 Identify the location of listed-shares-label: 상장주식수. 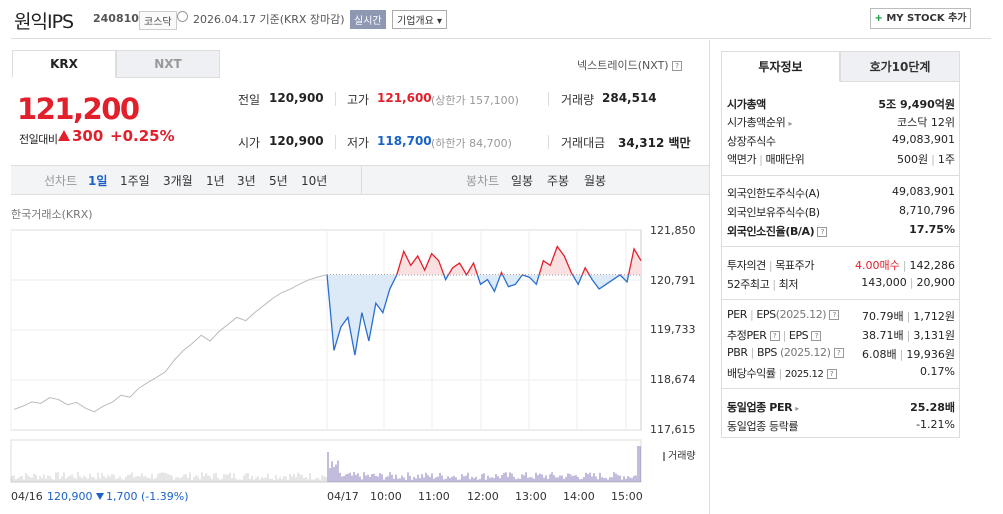
(751, 141).